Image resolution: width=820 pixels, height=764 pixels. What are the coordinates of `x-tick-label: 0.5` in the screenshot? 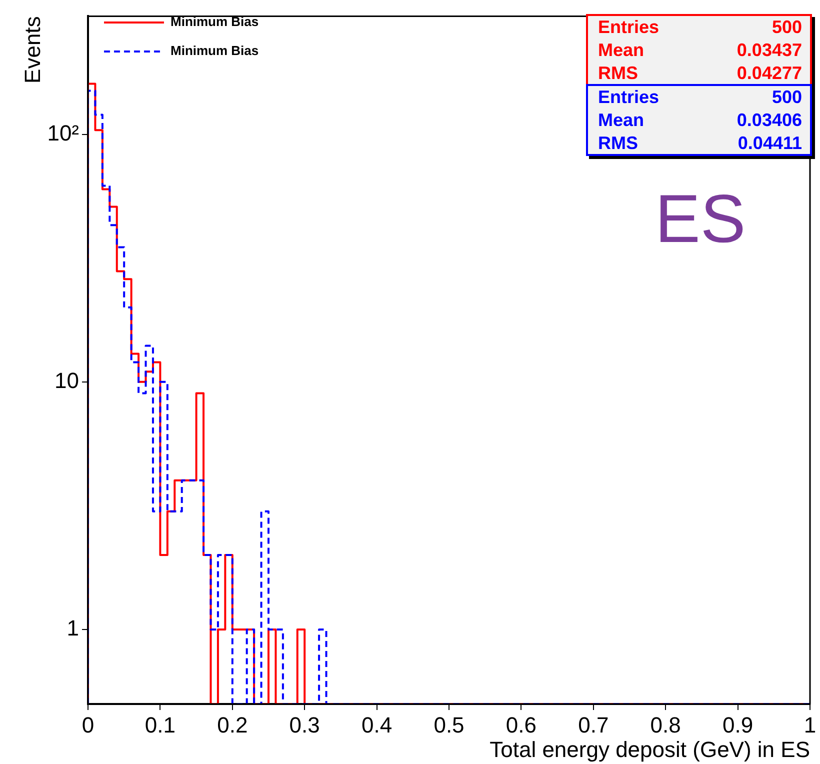 It's located at (449, 725).